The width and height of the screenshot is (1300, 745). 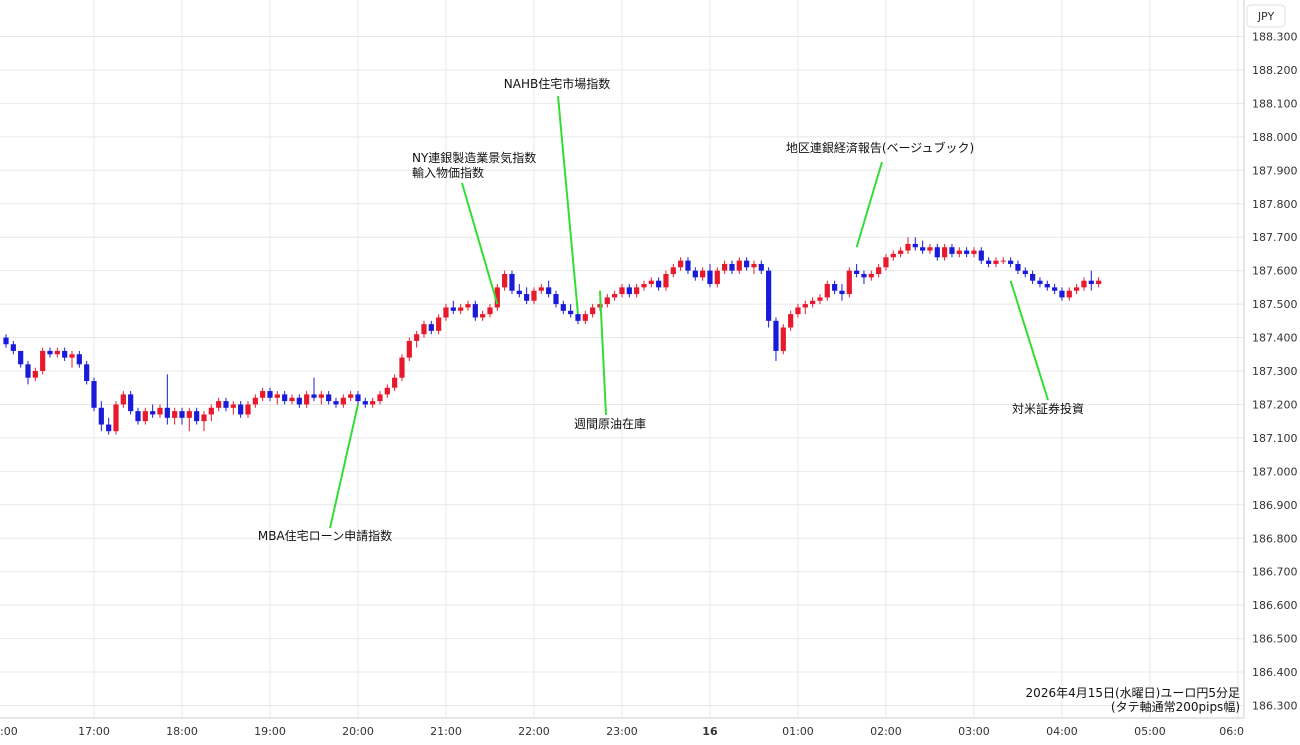 What do you see at coordinates (1275, 237) in the screenshot?
I see `price-tick-label: 187.700` at bounding box center [1275, 237].